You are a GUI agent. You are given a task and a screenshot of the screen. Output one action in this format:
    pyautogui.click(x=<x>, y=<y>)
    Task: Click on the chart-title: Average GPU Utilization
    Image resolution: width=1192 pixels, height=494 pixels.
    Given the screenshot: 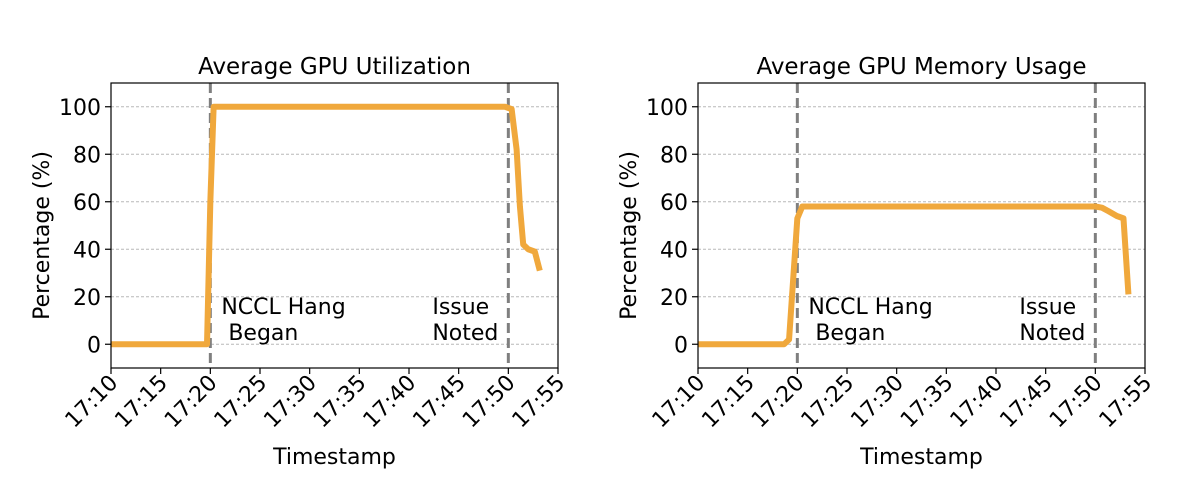 What is the action you would take?
    pyautogui.click(x=334, y=67)
    